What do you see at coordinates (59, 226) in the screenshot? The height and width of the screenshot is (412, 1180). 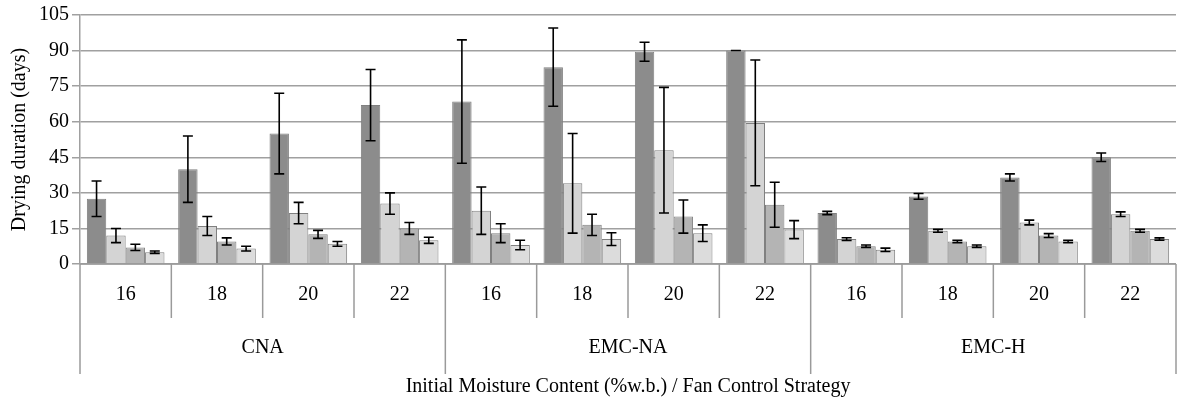 I see `y-tick-label: 15` at bounding box center [59, 226].